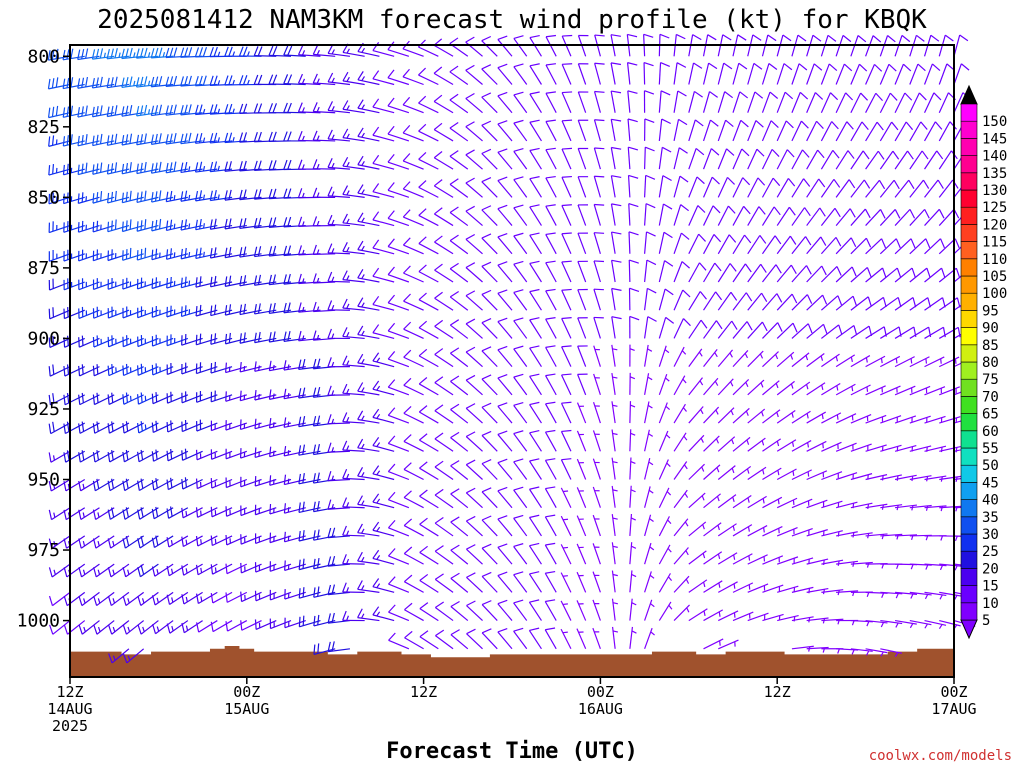  I want to click on colorbar-tick-label: 95, so click(990, 311).